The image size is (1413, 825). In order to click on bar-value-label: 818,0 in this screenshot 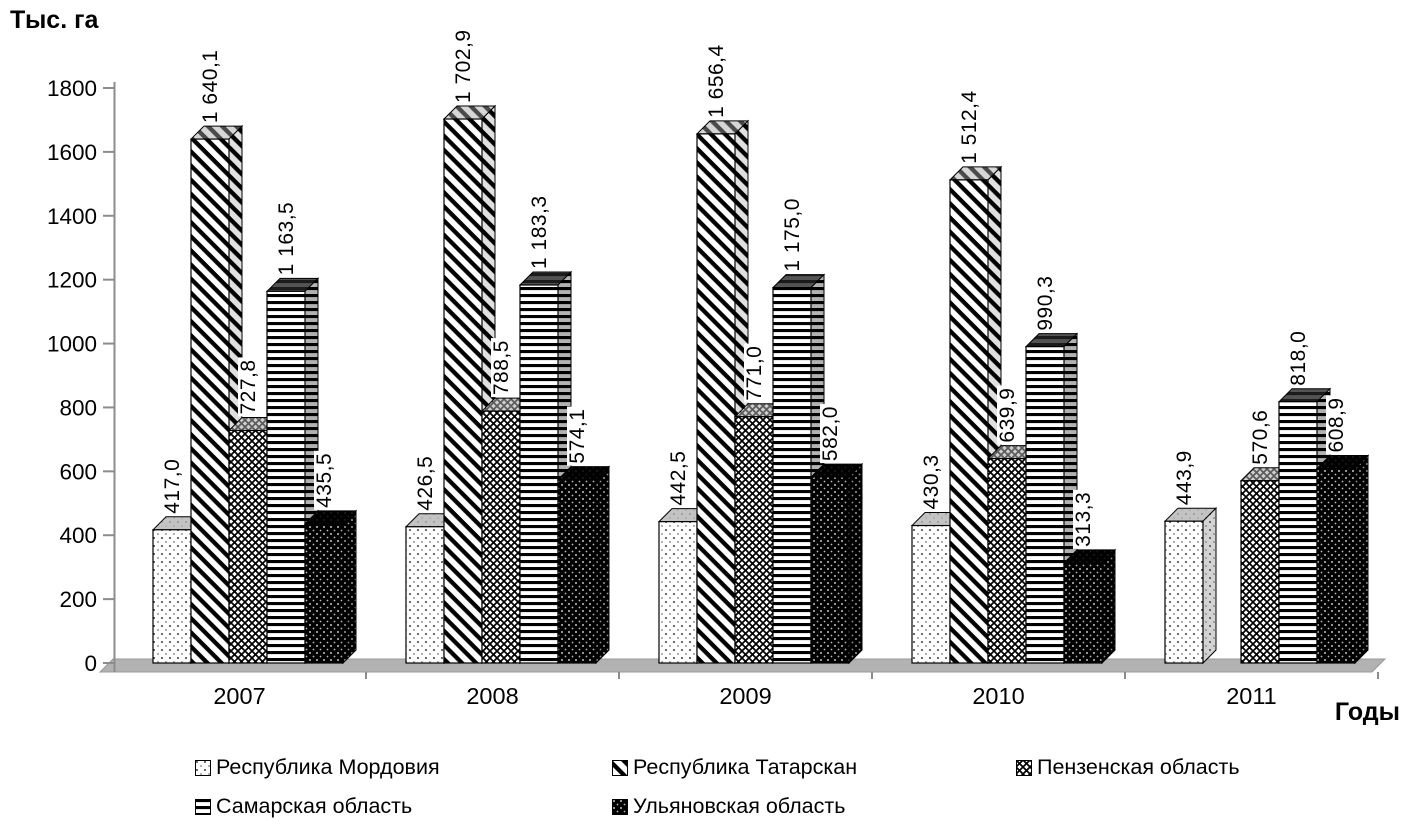, I will do `click(1299, 358)`.